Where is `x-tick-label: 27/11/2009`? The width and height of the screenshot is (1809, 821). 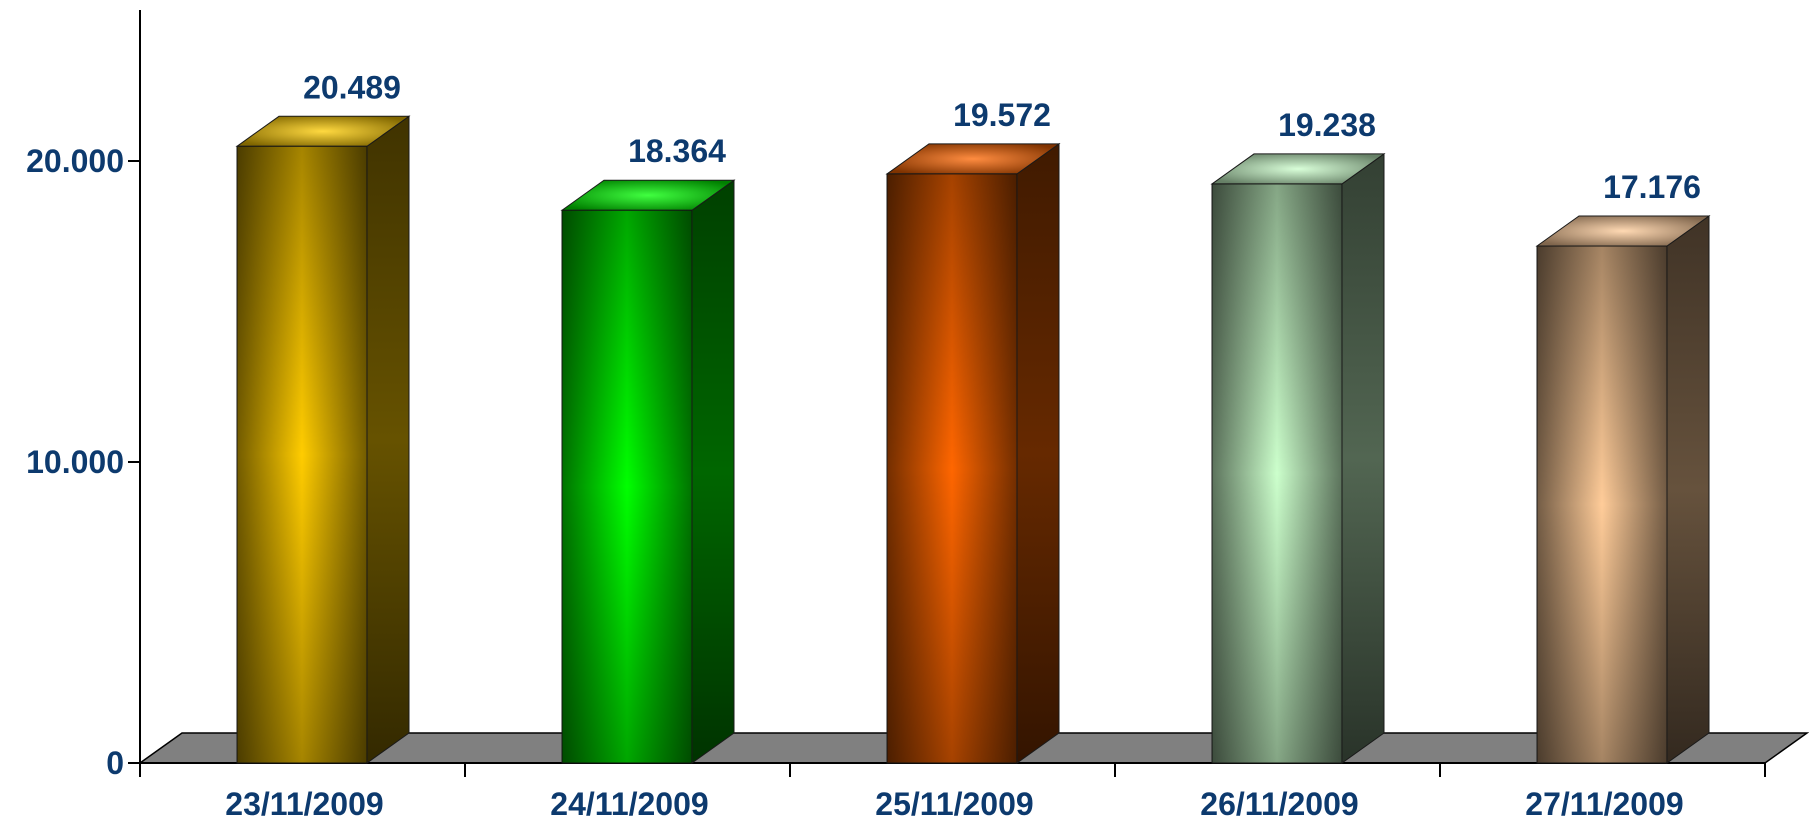 x-tick-label: 27/11/2009 is located at coordinates (1604, 803).